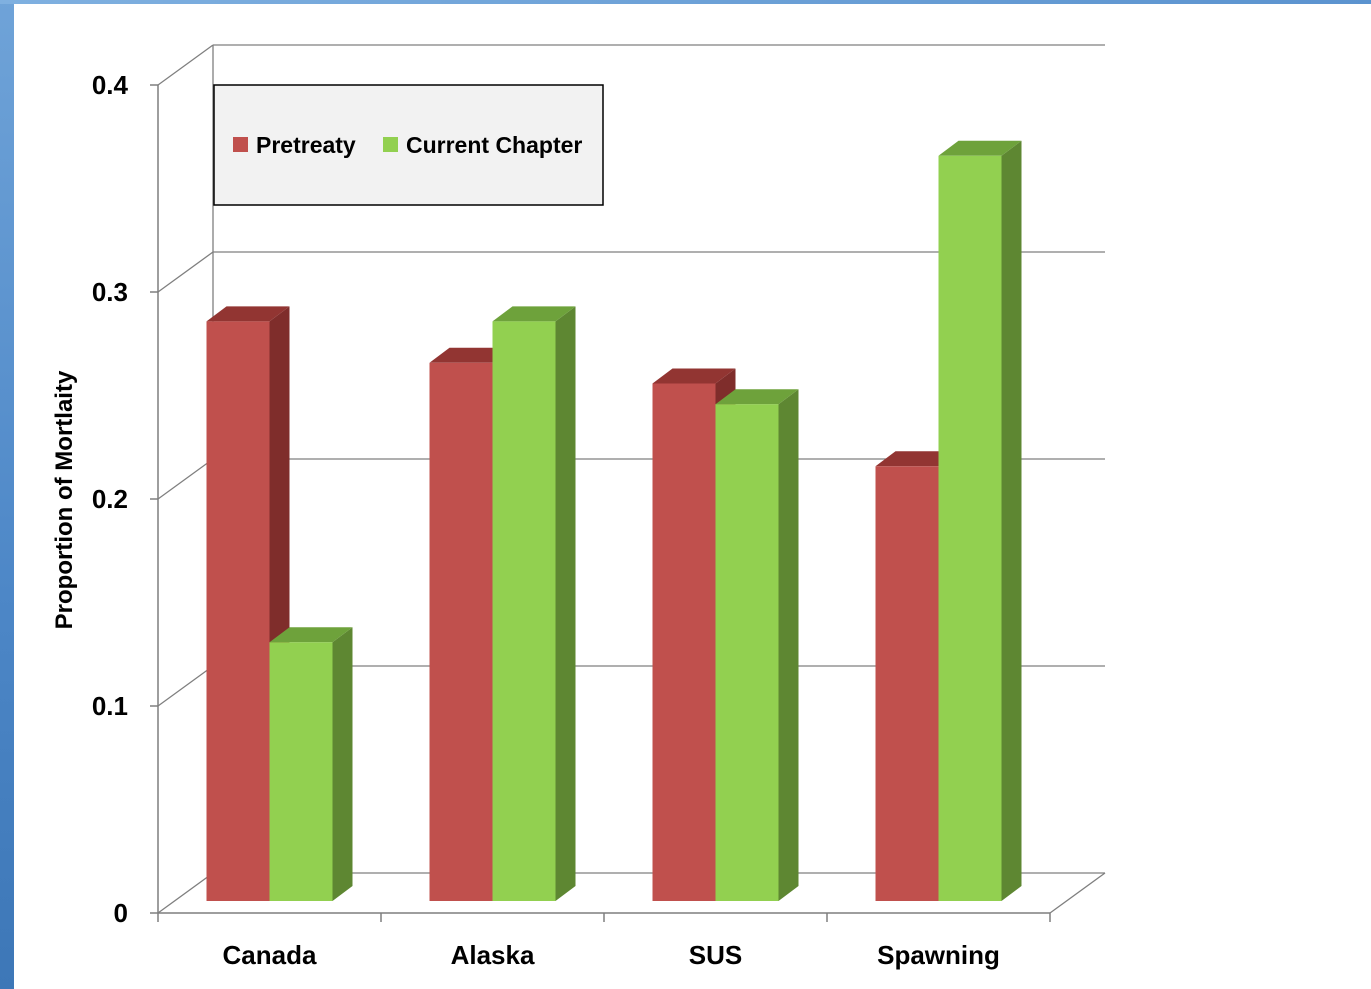  What do you see at coordinates (938, 955) in the screenshot?
I see `x-tick-label: Spawning` at bounding box center [938, 955].